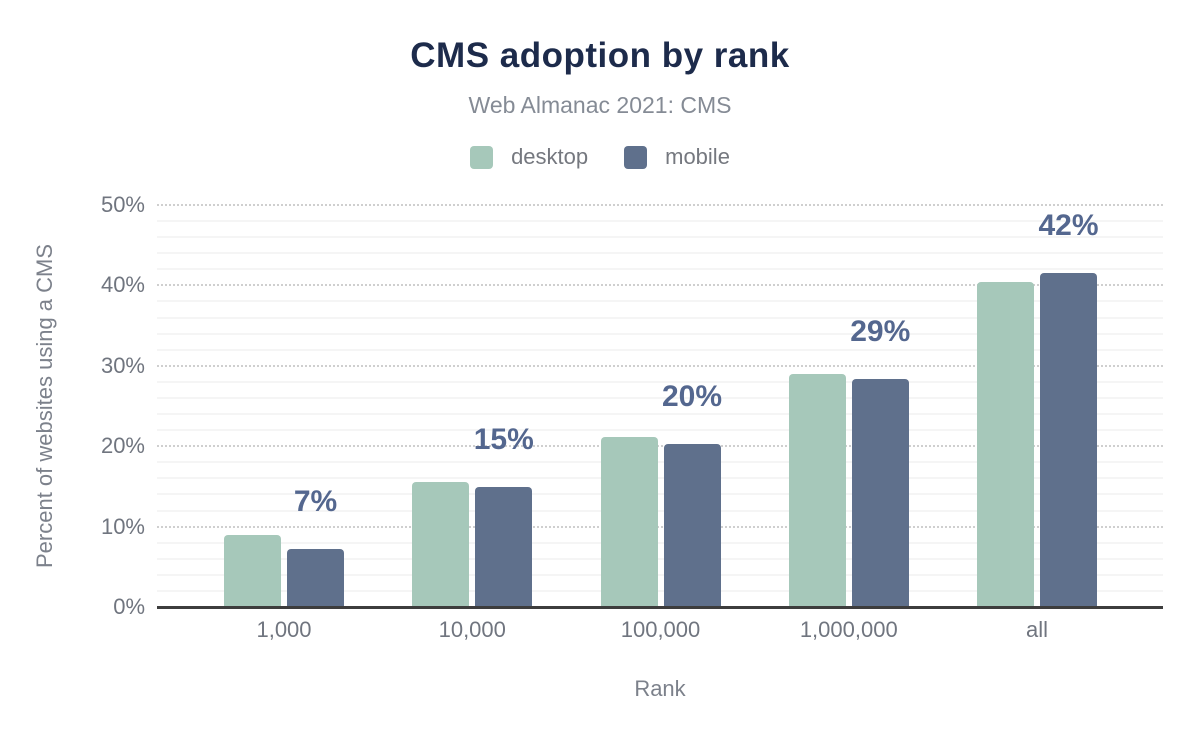  I want to click on mobile-swatch-icon, so click(636, 157).